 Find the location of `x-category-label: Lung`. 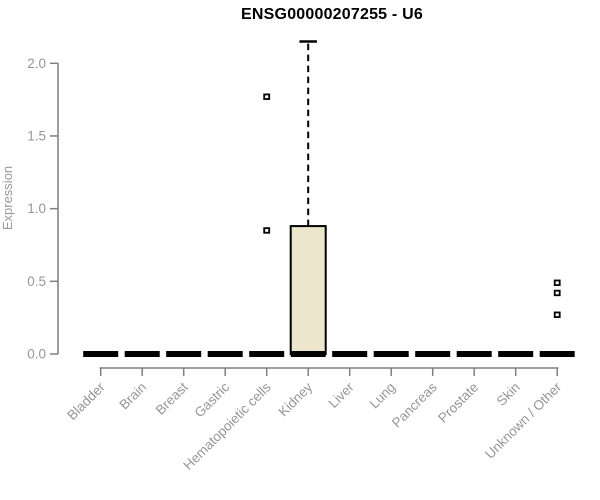

x-category-label: Lung is located at coordinates (382, 396).